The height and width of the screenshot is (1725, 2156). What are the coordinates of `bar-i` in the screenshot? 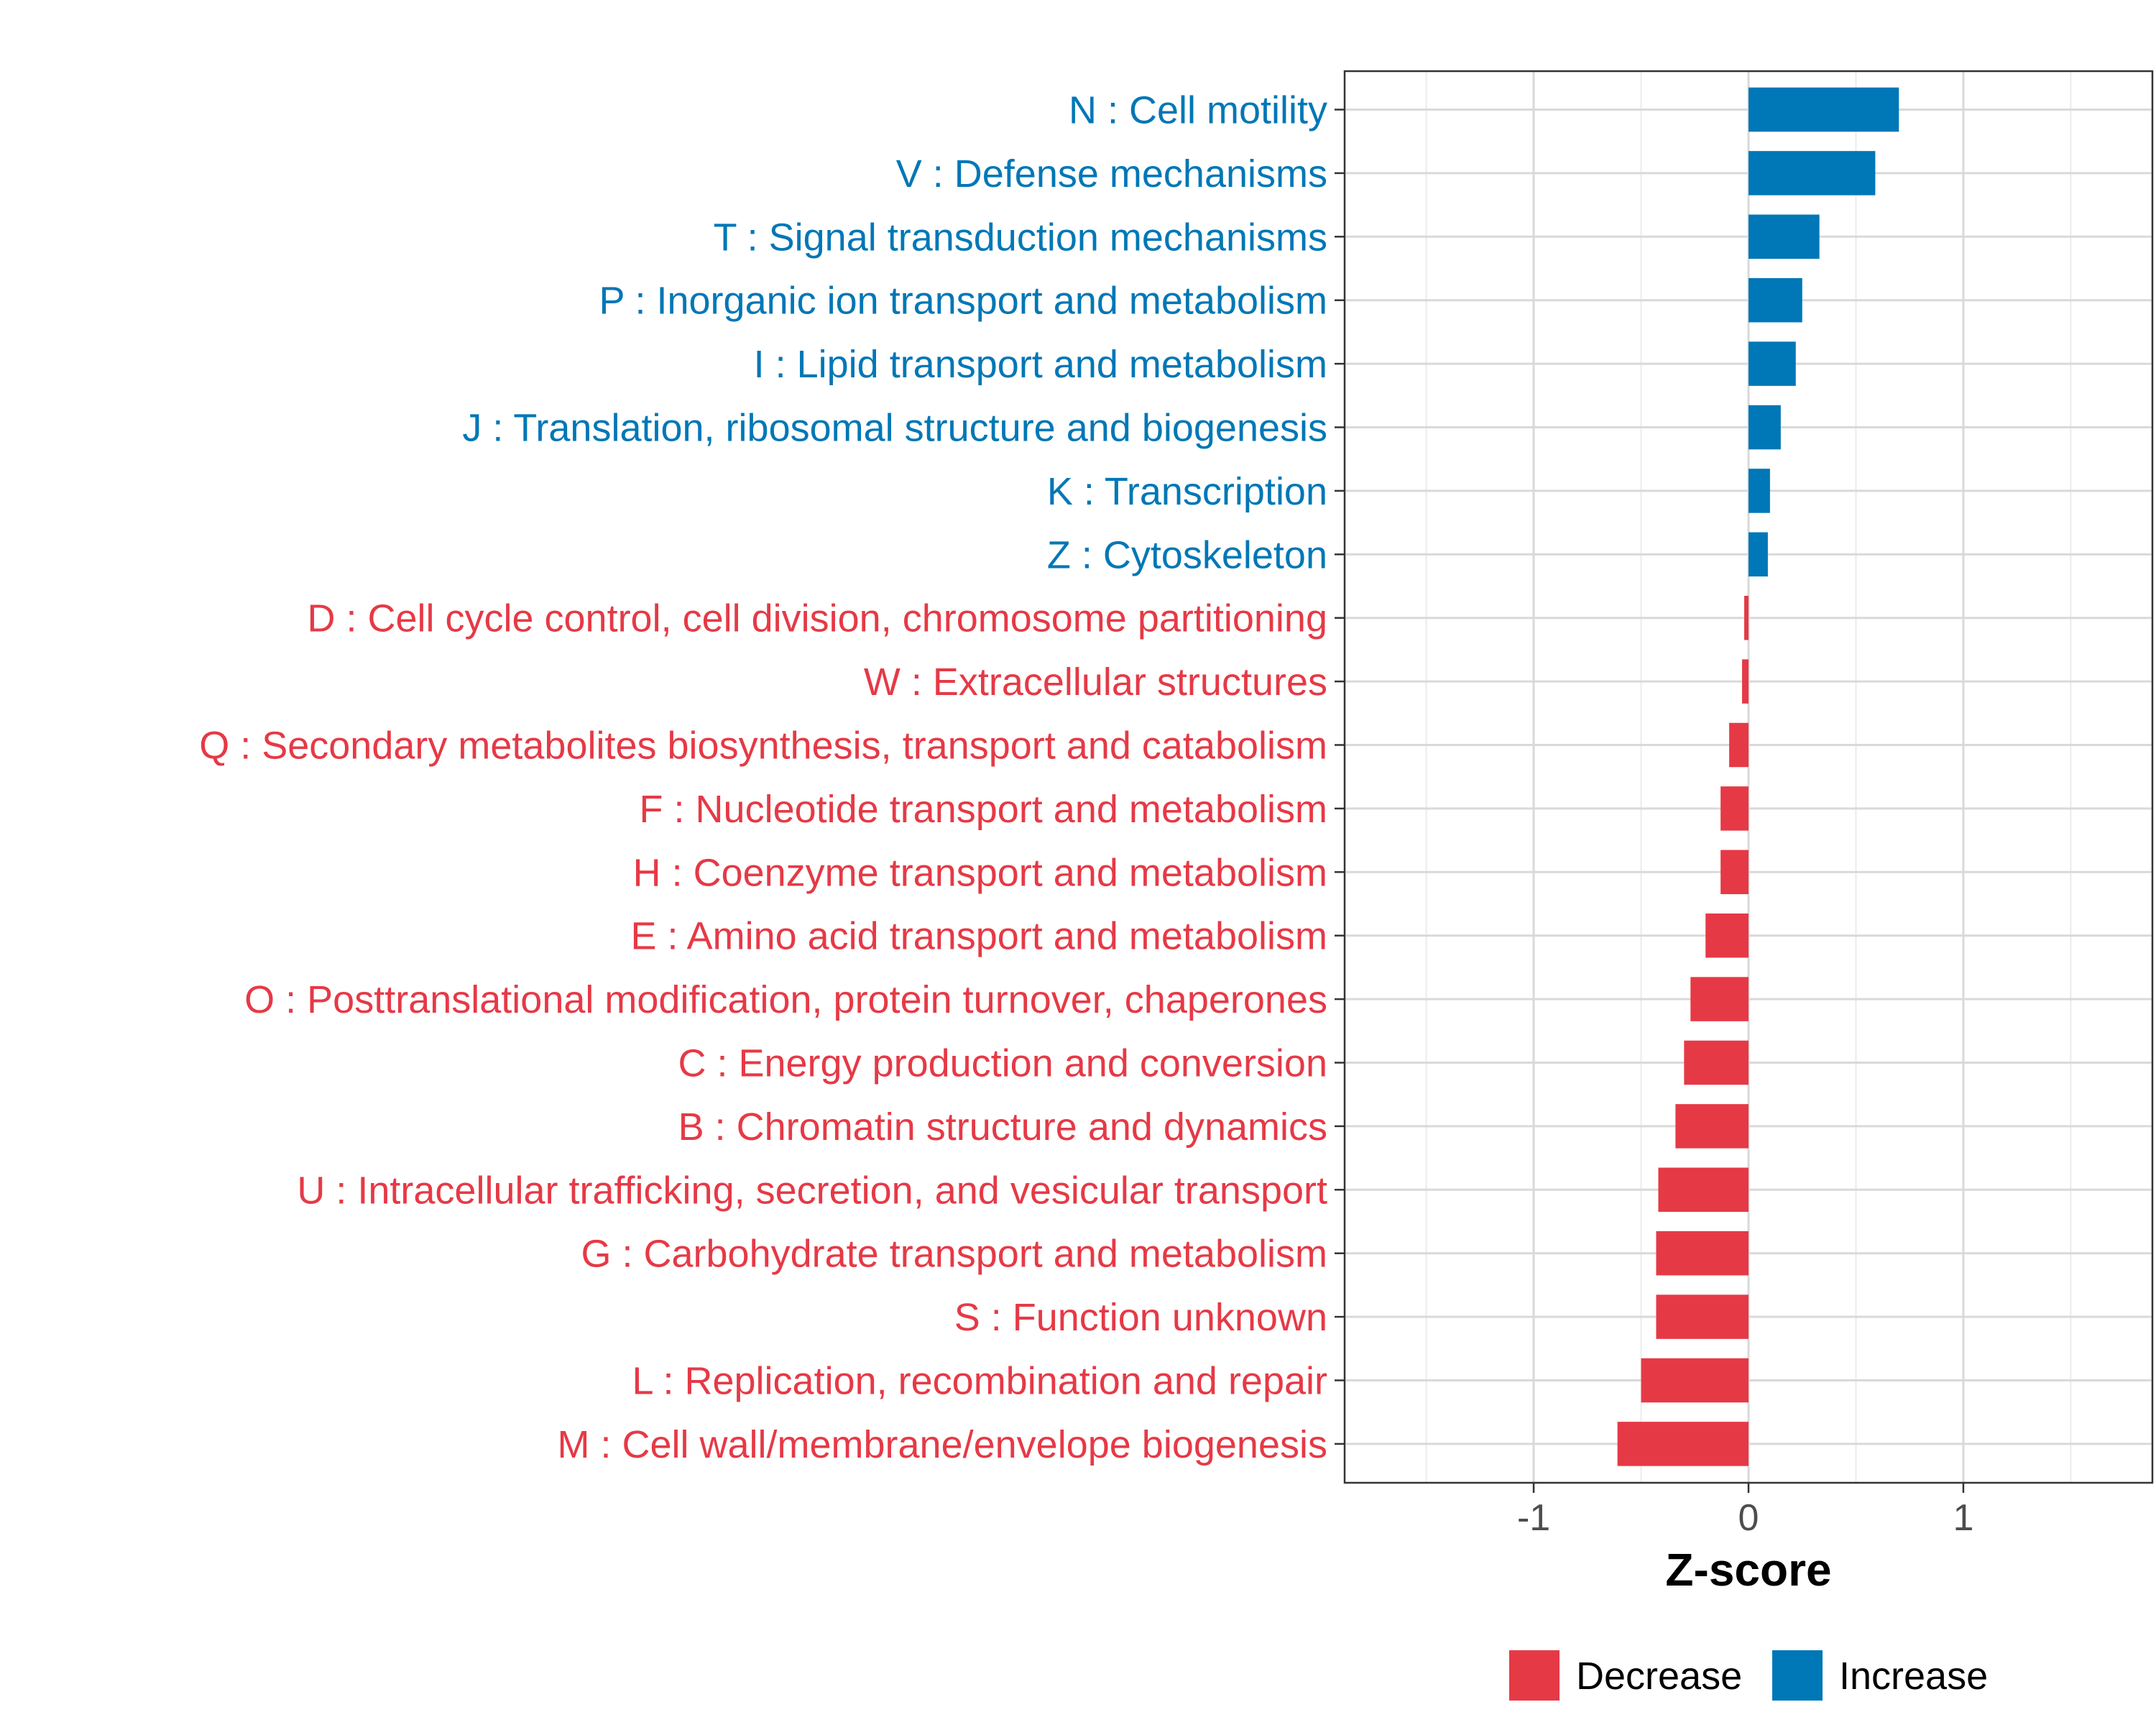 It's located at (1772, 363).